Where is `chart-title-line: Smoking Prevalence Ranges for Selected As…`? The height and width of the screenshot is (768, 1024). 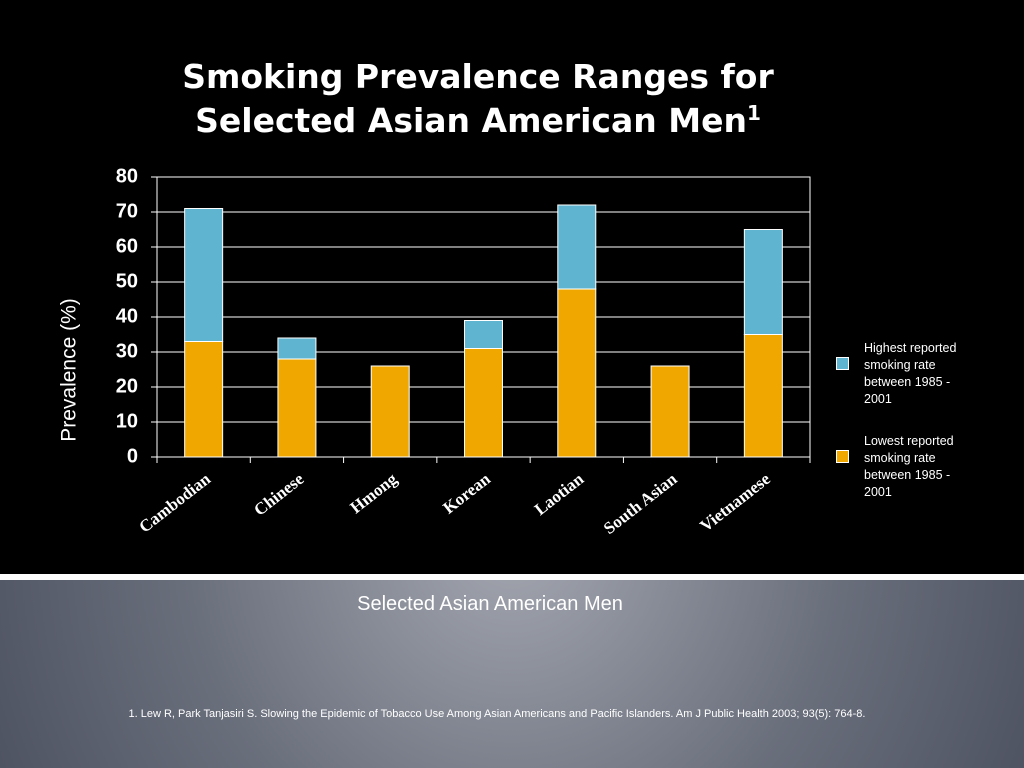 chart-title-line: Smoking Prevalence Ranges for Selected As… is located at coordinates (478, 98).